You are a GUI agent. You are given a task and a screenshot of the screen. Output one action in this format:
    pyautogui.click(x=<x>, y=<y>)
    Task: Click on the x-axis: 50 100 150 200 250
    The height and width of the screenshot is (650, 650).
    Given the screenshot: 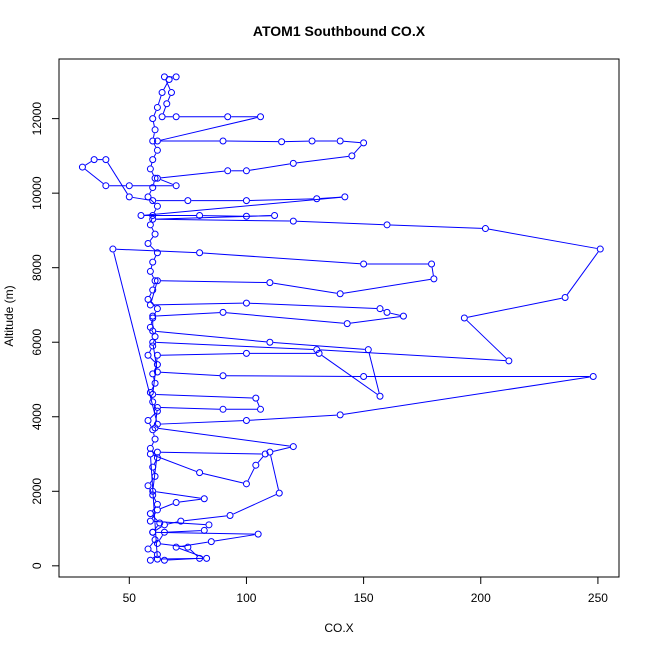 What is the action you would take?
    pyautogui.click(x=365, y=590)
    